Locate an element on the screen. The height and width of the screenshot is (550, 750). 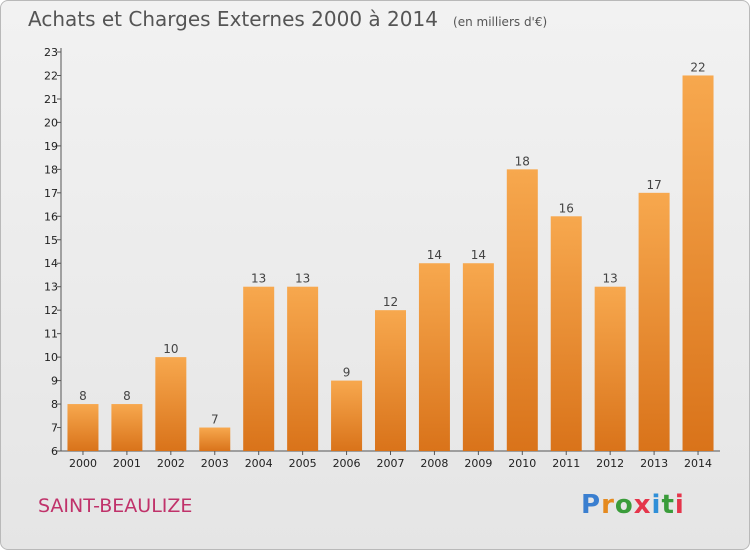
y-tick-label: 12 is located at coordinates (51, 310).